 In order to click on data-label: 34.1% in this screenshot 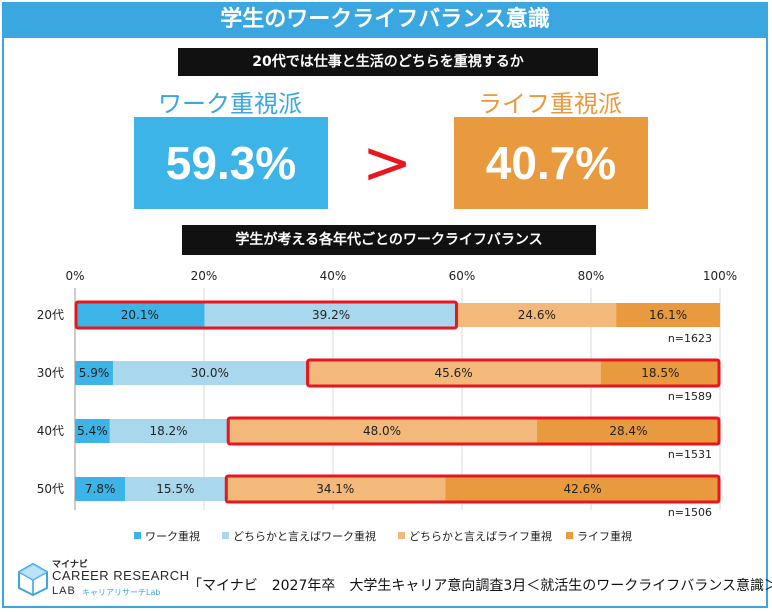, I will do `click(335, 489)`.